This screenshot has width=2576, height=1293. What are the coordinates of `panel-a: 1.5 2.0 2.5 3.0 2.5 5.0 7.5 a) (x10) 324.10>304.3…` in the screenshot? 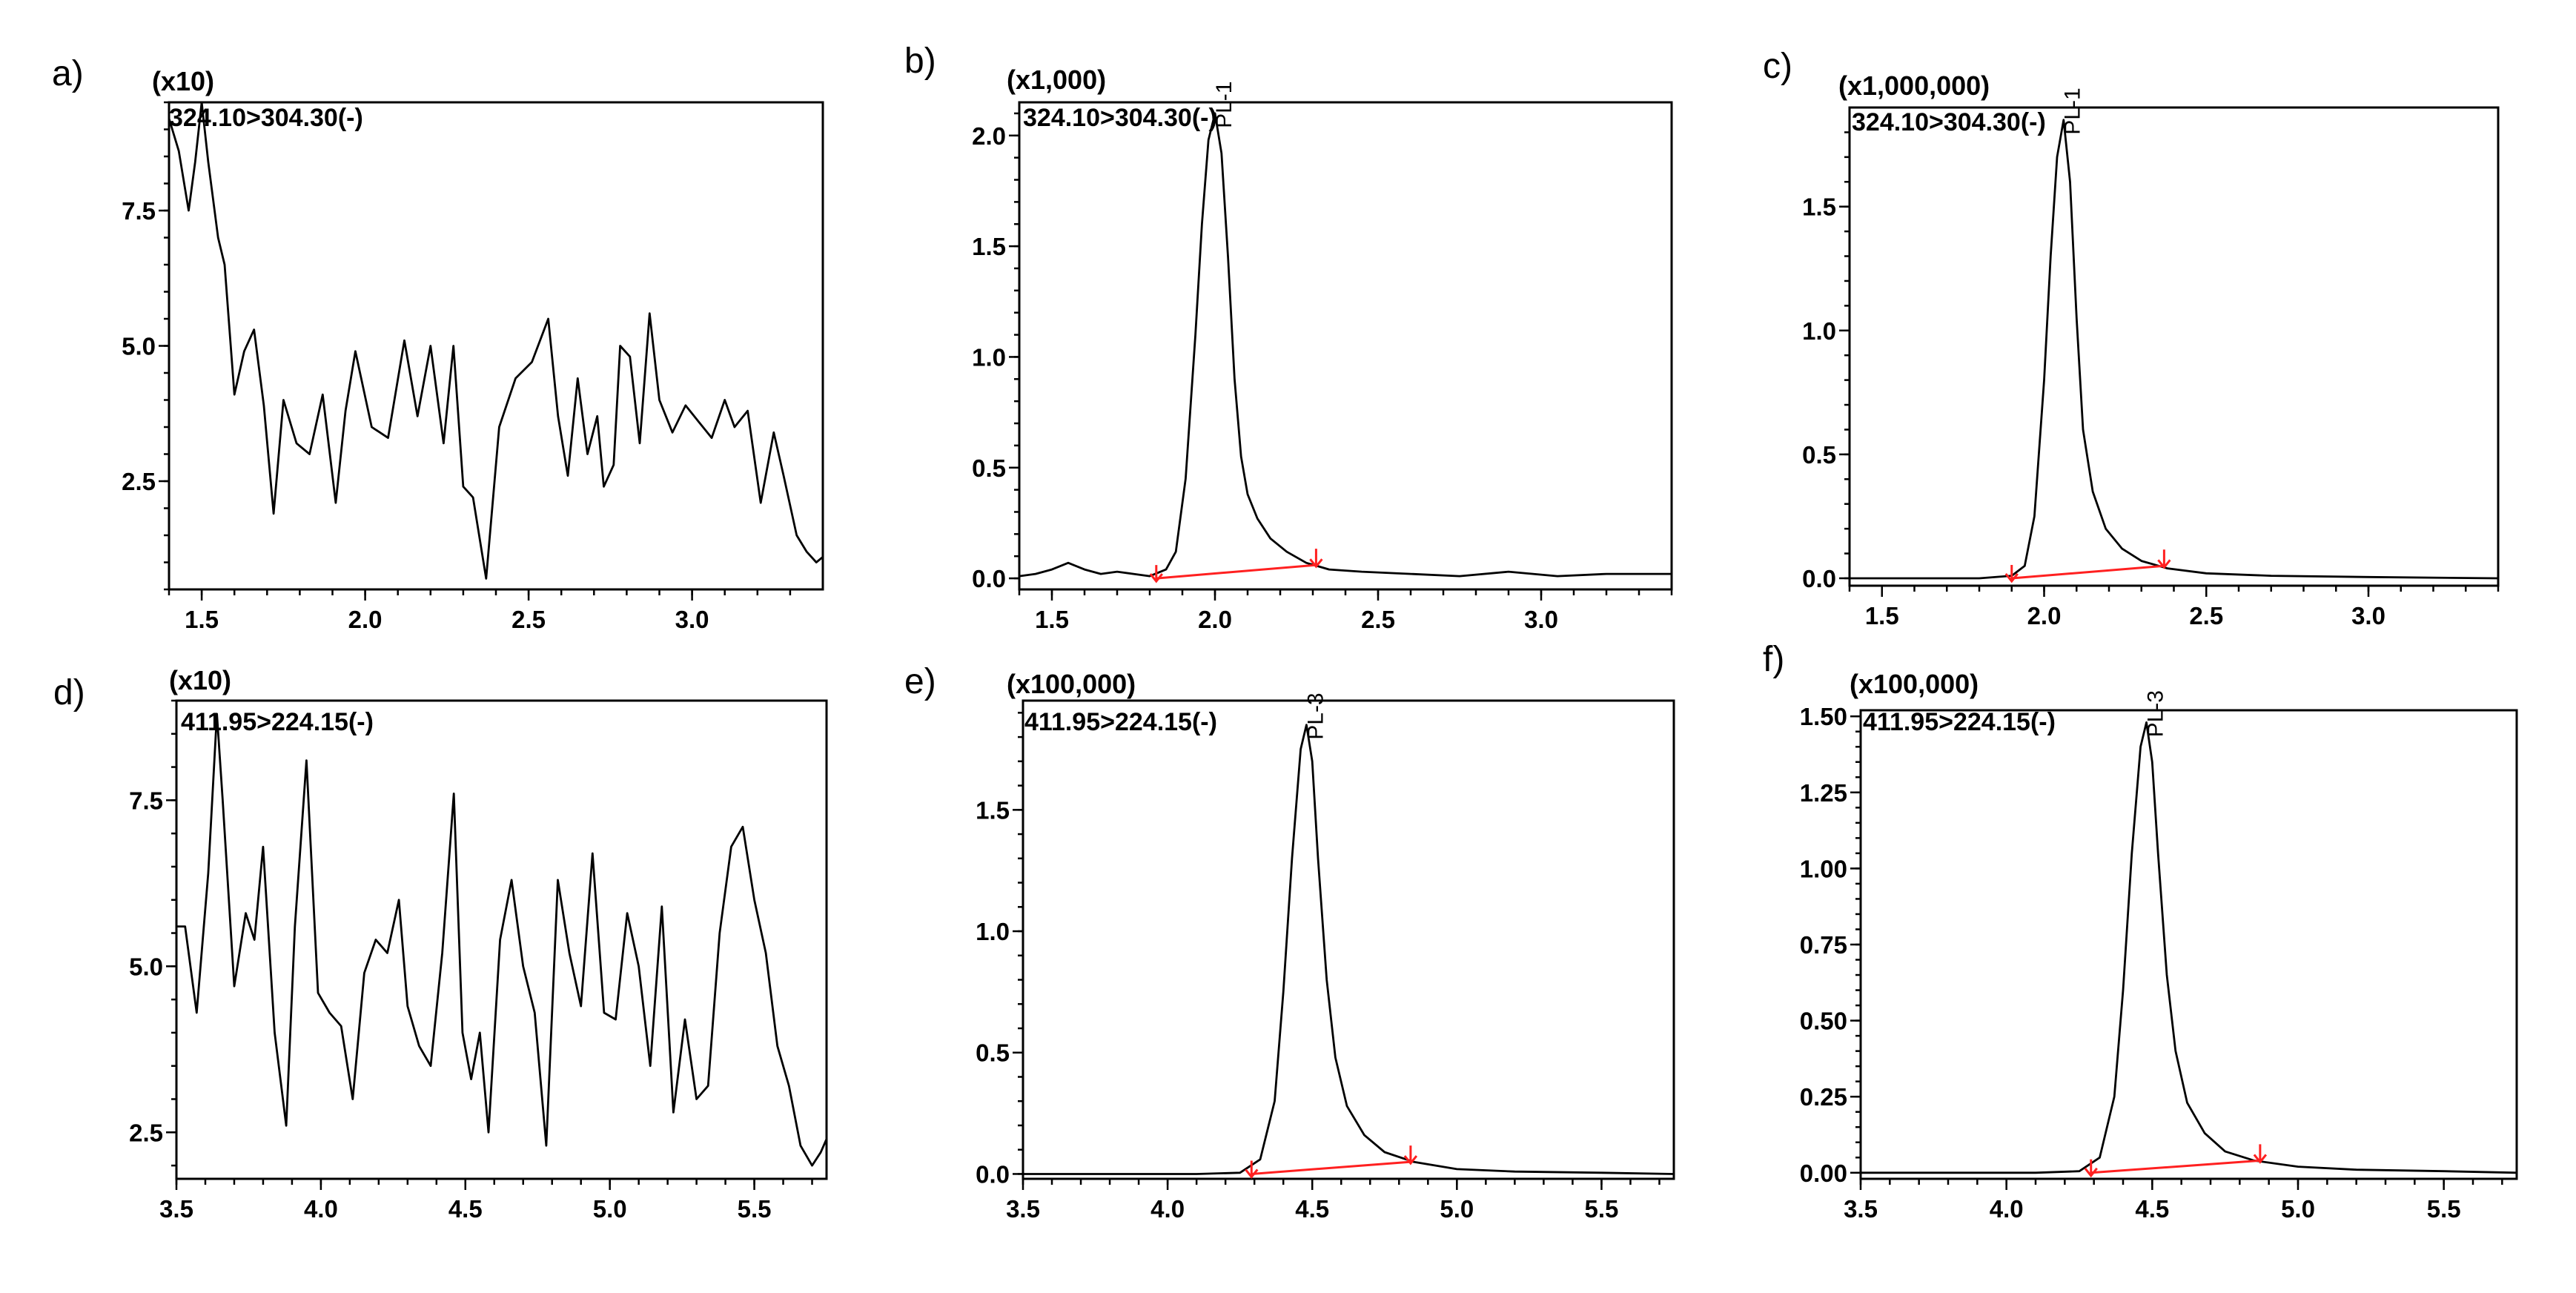 It's located at (438, 344).